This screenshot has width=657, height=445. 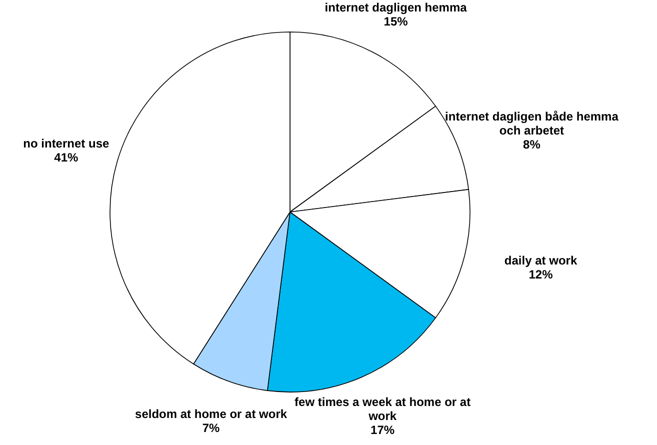 What do you see at coordinates (211, 414) in the screenshot?
I see `slice-label: seldom at home or at work` at bounding box center [211, 414].